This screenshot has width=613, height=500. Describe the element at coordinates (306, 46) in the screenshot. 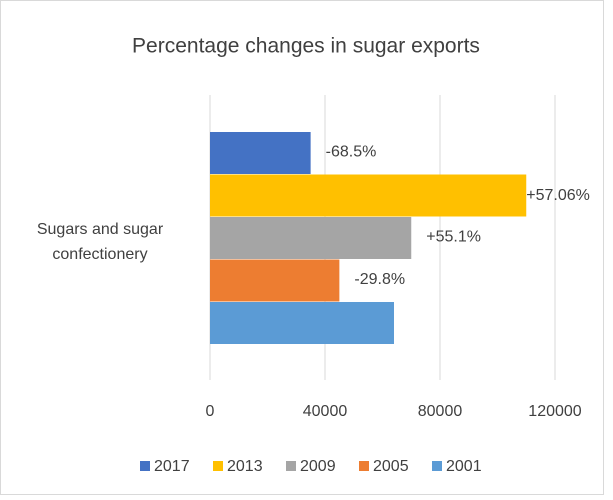

I see `chart-title: Percentage changes in sugar exports` at that location.